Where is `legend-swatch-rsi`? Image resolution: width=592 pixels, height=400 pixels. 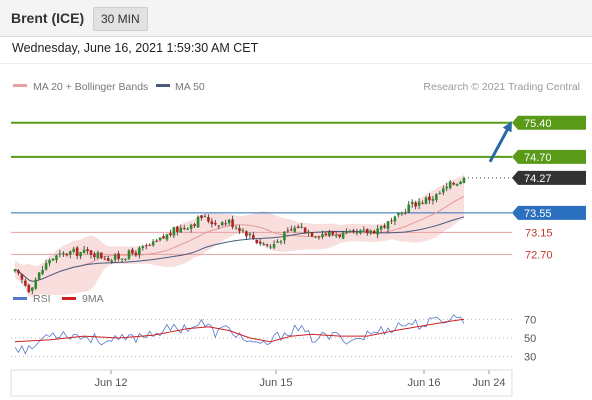 legend-swatch-rsi is located at coordinates (20, 298).